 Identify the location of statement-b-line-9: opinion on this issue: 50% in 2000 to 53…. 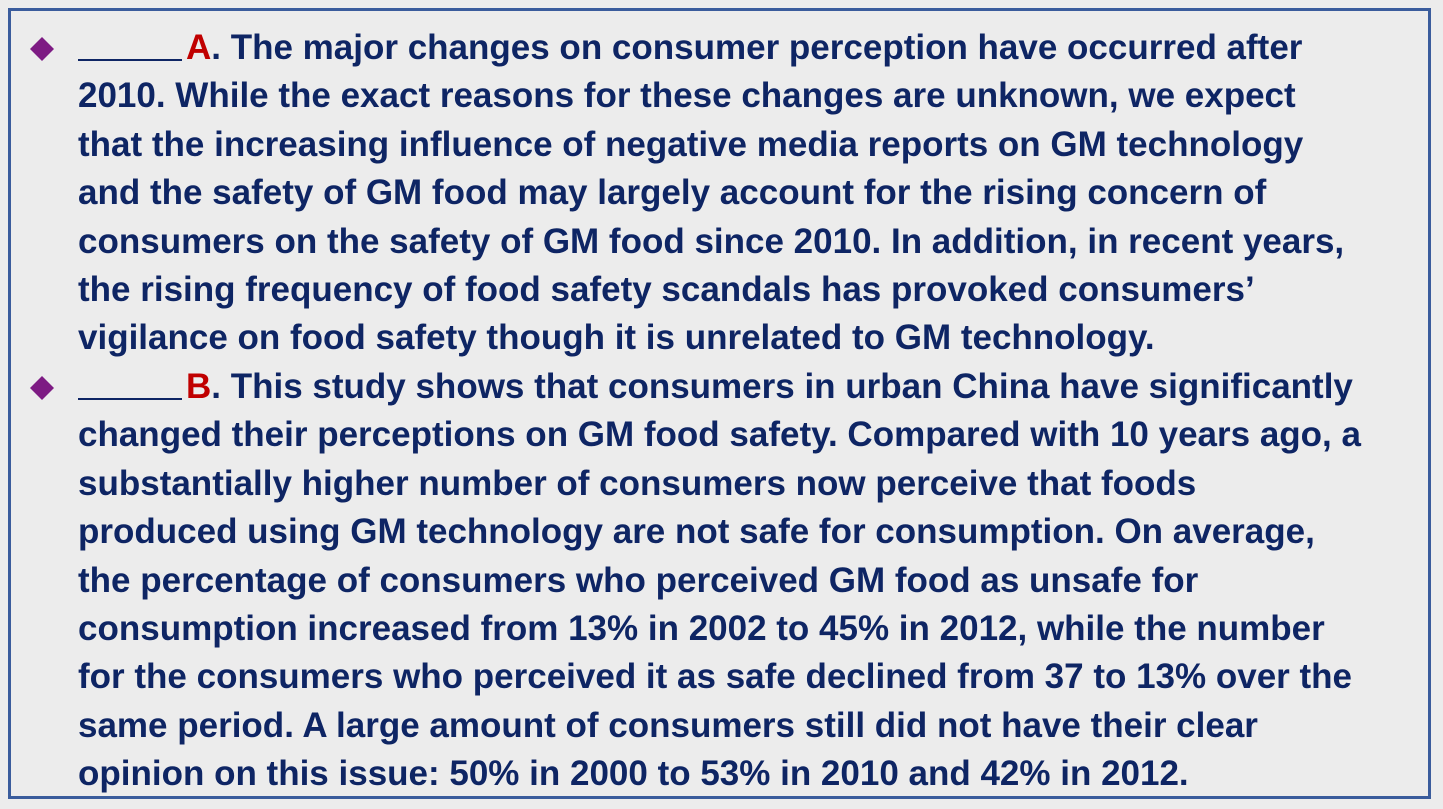
(633, 774).